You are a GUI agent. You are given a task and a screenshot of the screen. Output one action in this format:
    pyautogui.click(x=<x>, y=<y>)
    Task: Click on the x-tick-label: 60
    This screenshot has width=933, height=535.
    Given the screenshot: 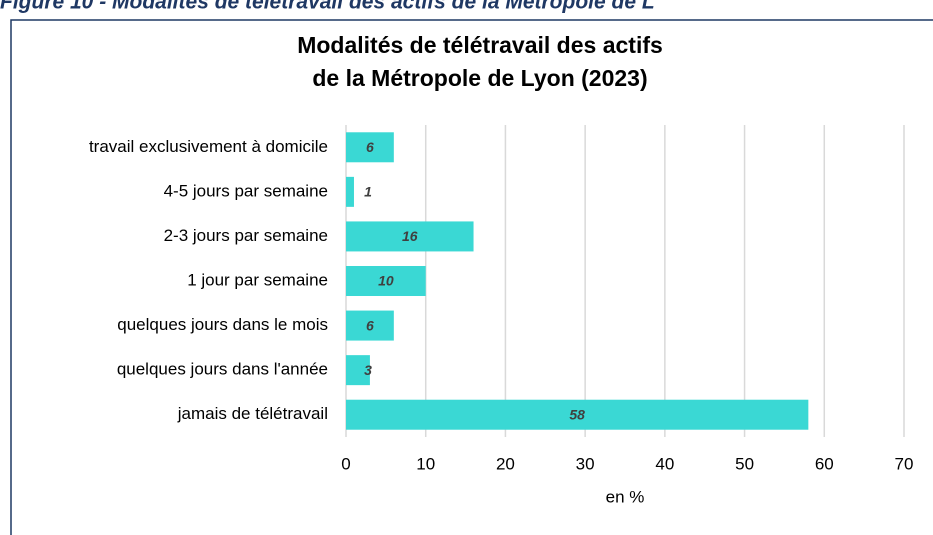 What is the action you would take?
    pyautogui.click(x=824, y=463)
    